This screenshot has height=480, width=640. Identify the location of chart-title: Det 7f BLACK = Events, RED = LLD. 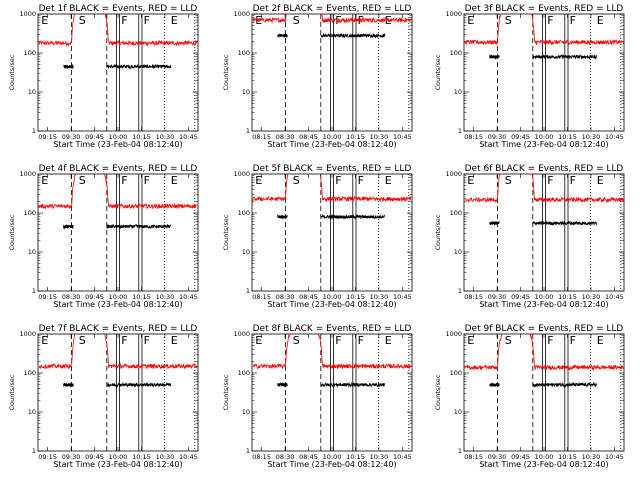
(118, 329).